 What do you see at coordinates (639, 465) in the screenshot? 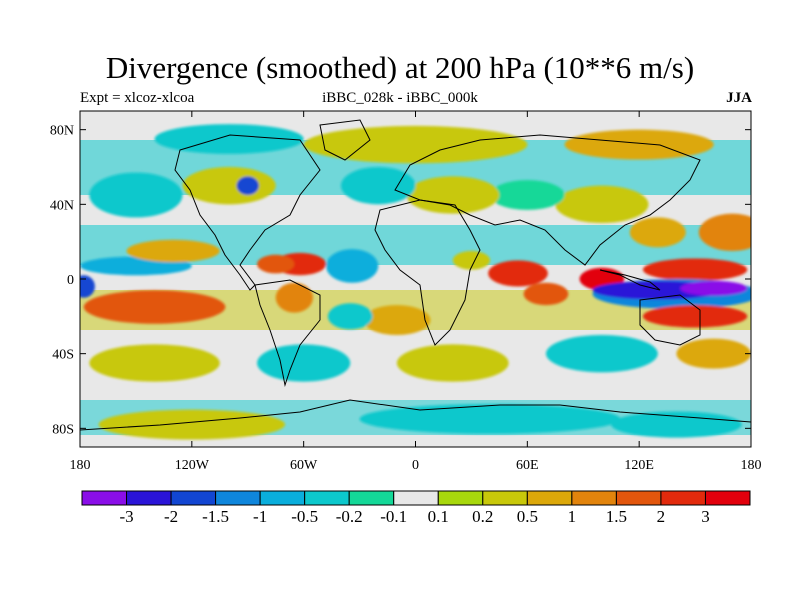
I see `x-tick-label-5: 120E` at bounding box center [639, 465].